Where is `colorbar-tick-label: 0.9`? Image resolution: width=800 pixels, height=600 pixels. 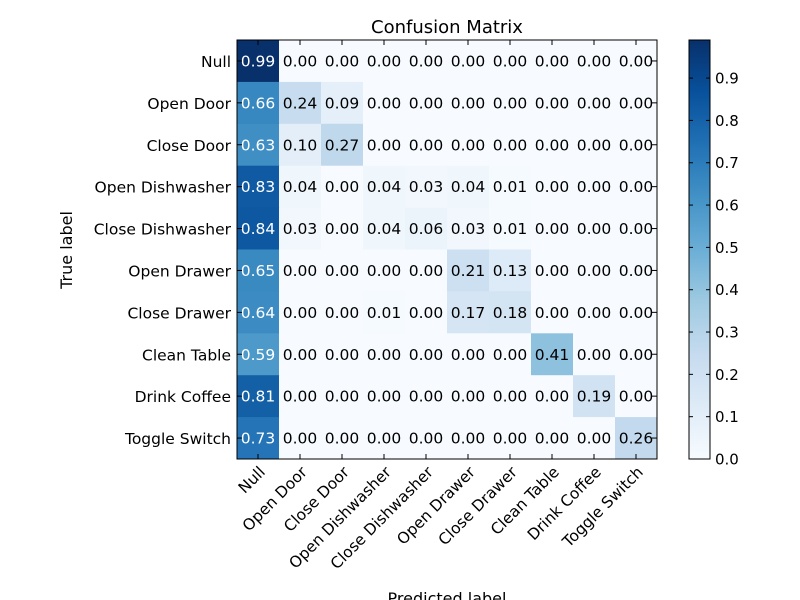 colorbar-tick-label: 0.9 is located at coordinates (727, 79).